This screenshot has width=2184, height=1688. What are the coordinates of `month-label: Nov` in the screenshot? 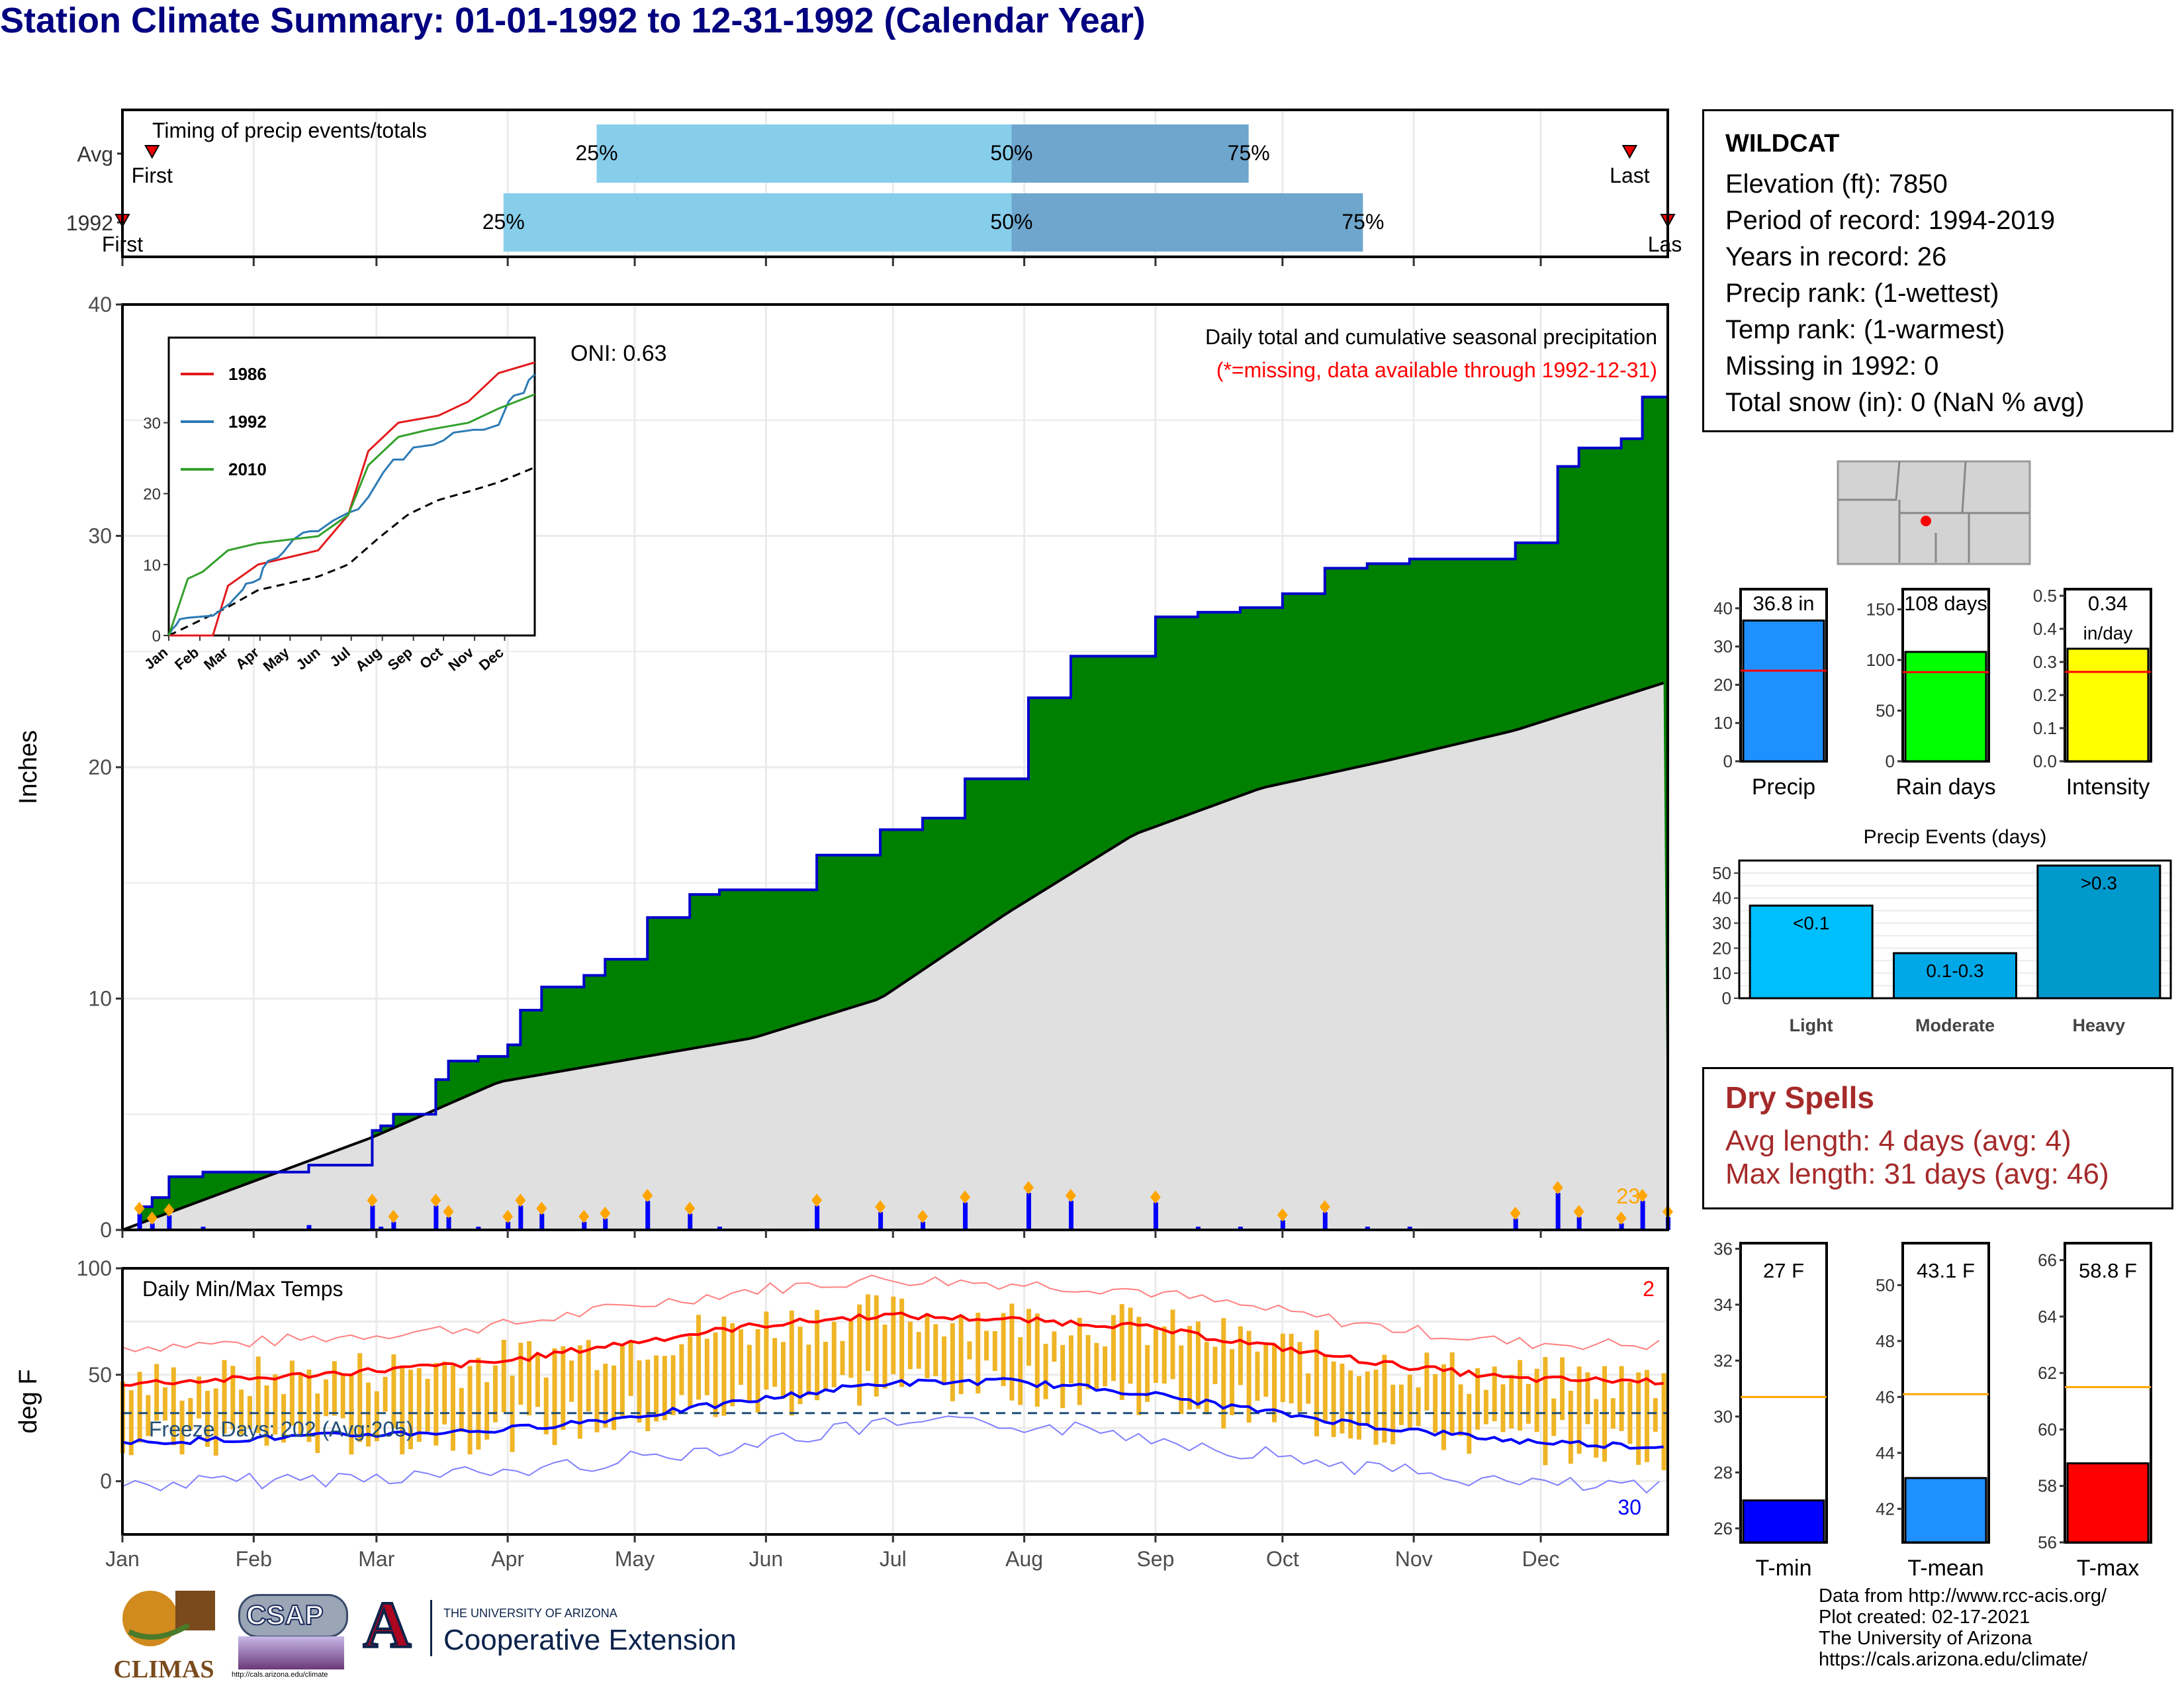 It's located at (1414, 1559).